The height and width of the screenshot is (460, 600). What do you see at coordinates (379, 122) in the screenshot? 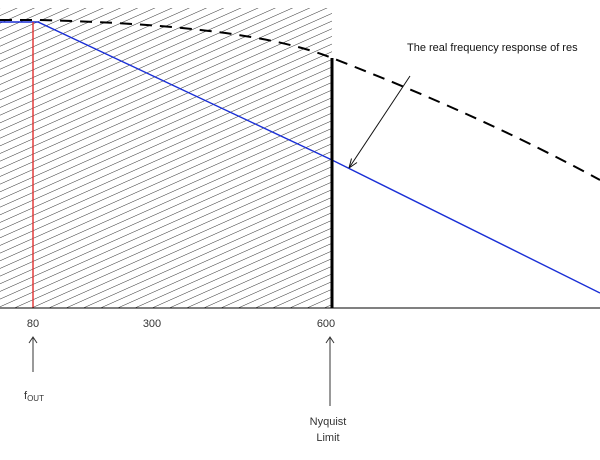
I see `annotation-arrow-line` at bounding box center [379, 122].